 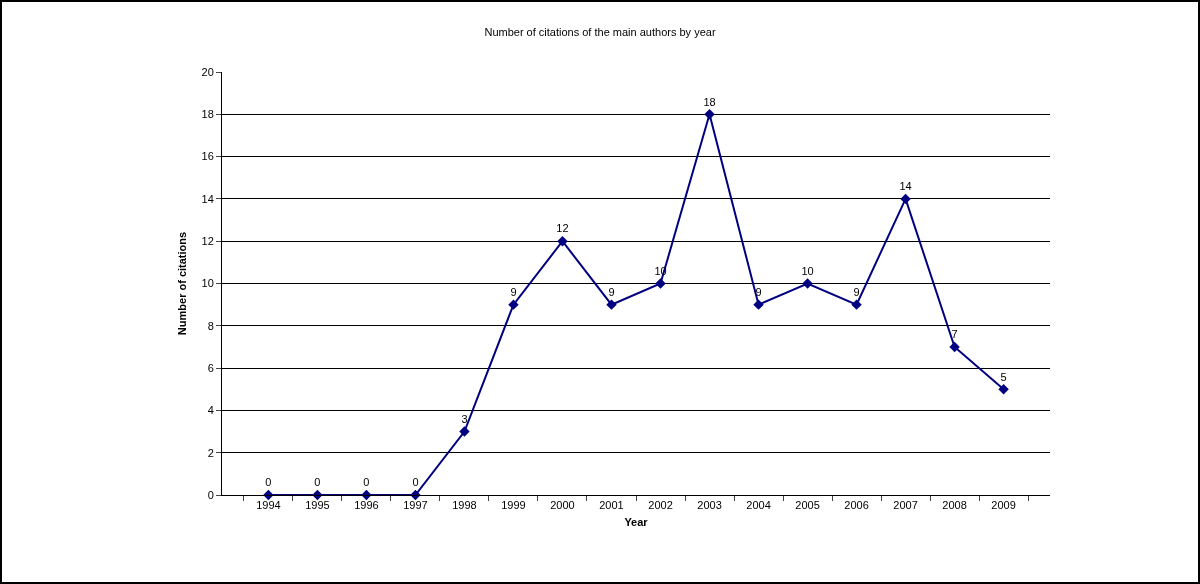 What do you see at coordinates (611, 505) in the screenshot?
I see `x-tick-label: 2001` at bounding box center [611, 505].